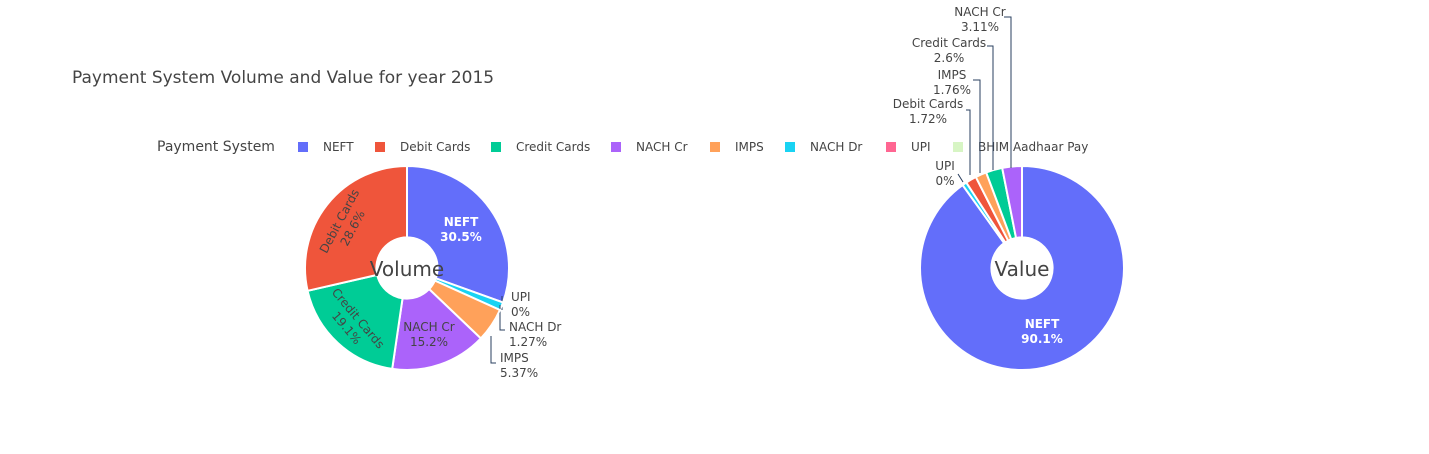 This screenshot has height=454, width=1429. What do you see at coordinates (749, 147) in the screenshot?
I see `legend-label-imps: IMPS` at bounding box center [749, 147].